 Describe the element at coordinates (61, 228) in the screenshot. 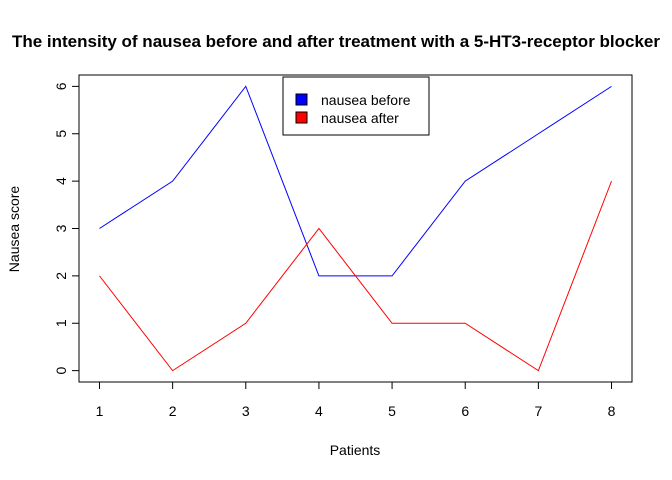

I see `y-tick-label: 3` at that location.